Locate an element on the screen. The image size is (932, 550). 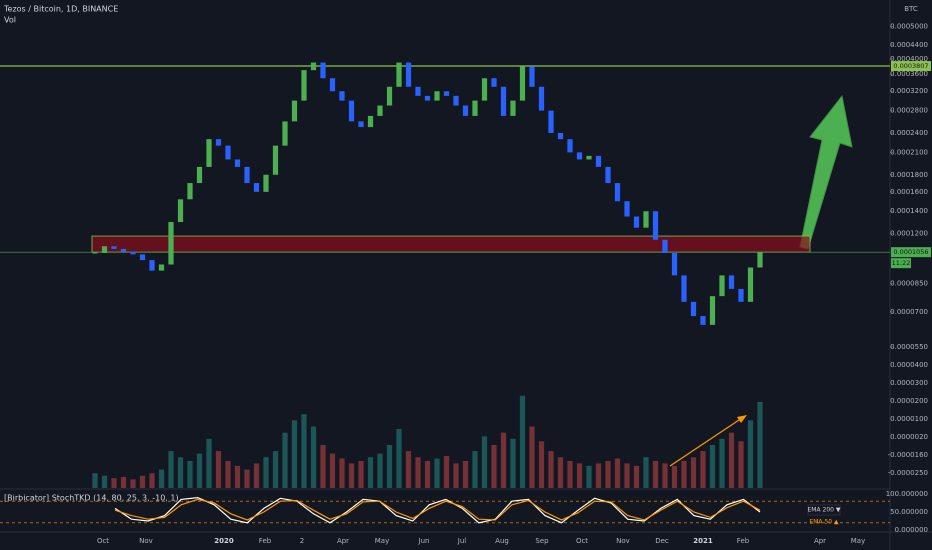
y-tick-label: 0.0004000 is located at coordinates (909, 59).